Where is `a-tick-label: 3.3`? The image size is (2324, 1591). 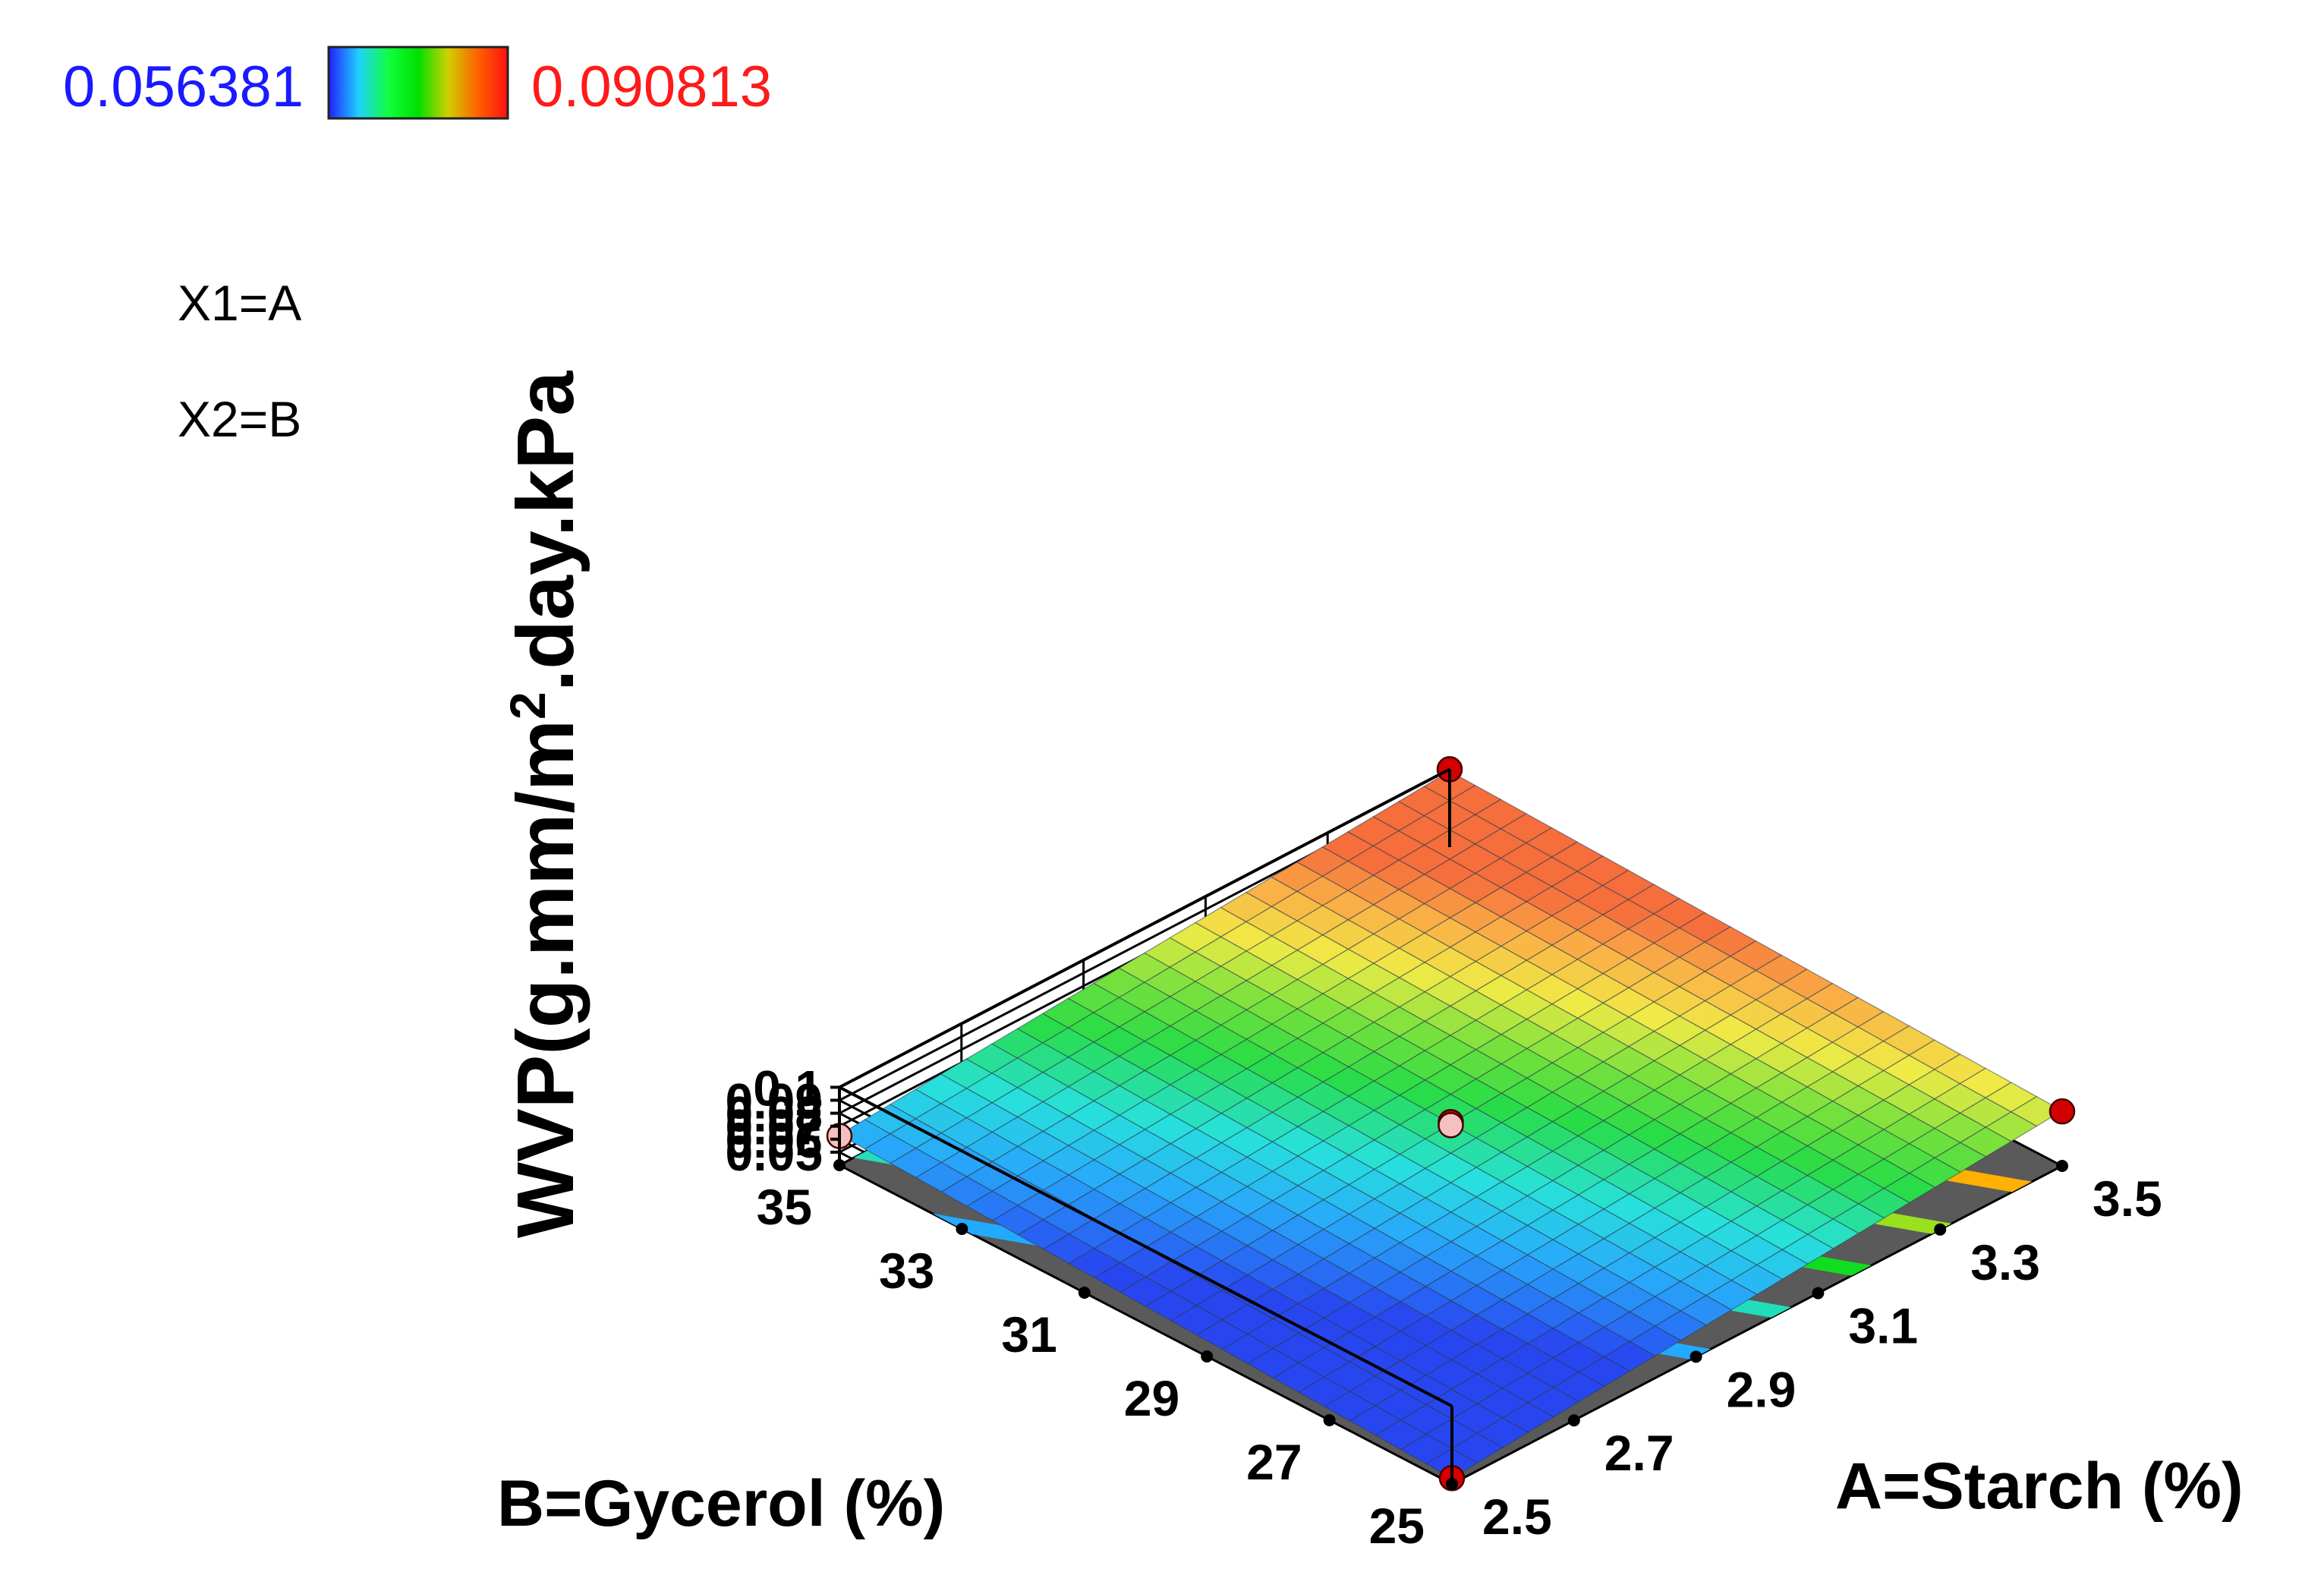
a-tick-label: 3.3 is located at coordinates (2005, 1262).